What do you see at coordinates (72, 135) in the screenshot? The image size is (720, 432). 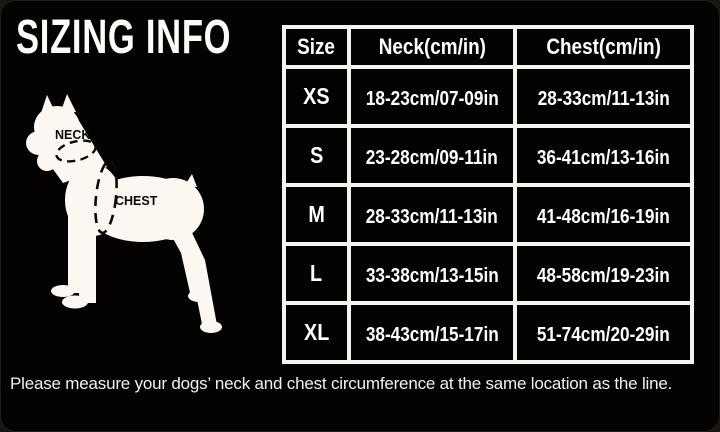 I see `neck-label: NECK` at bounding box center [72, 135].